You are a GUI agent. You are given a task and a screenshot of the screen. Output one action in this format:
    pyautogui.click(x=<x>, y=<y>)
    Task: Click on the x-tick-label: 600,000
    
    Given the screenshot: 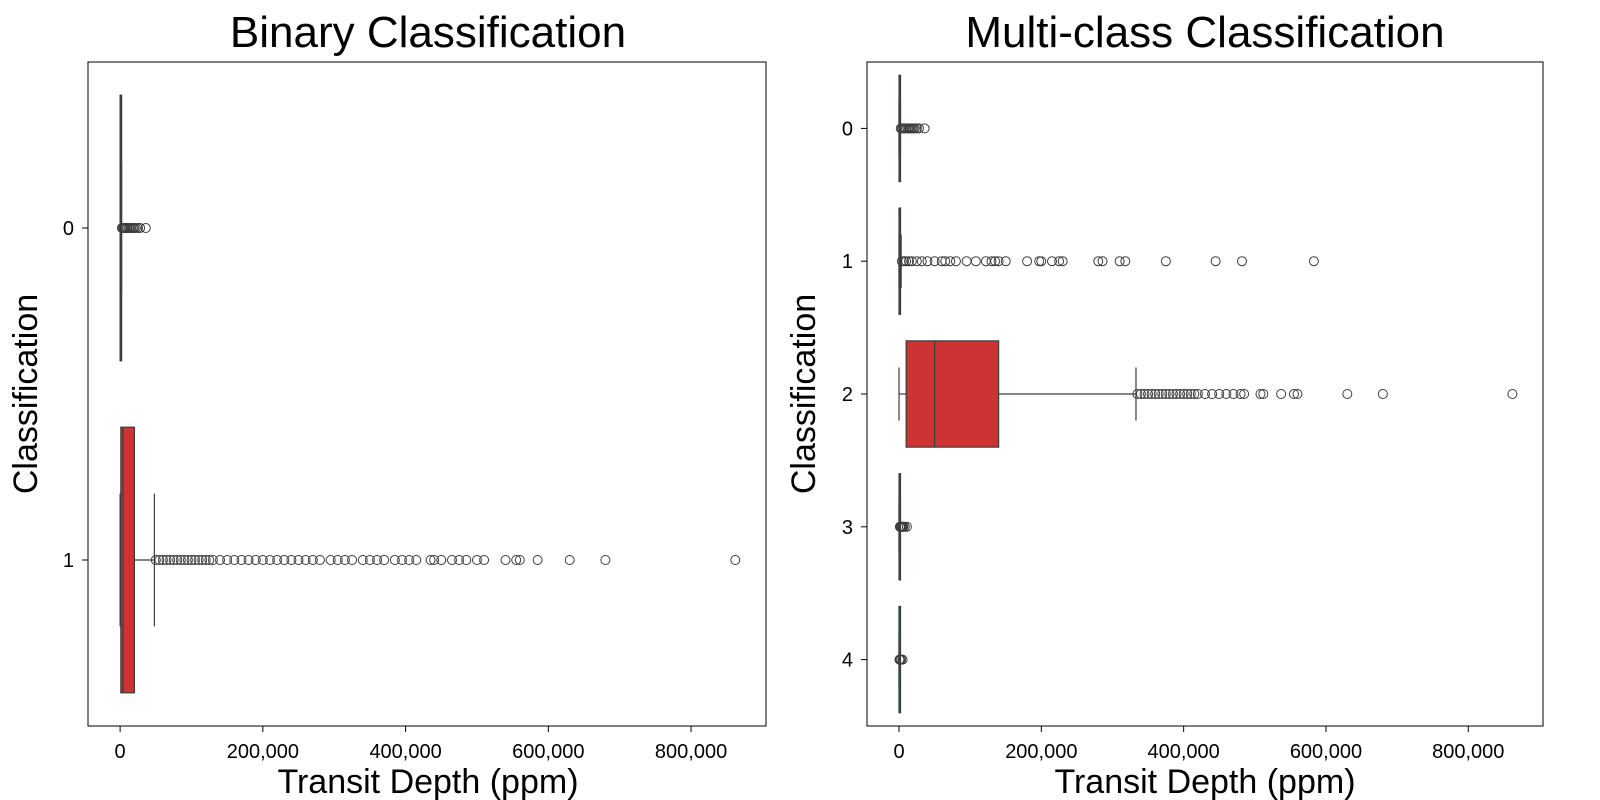 What is the action you would take?
    pyautogui.click(x=1326, y=752)
    